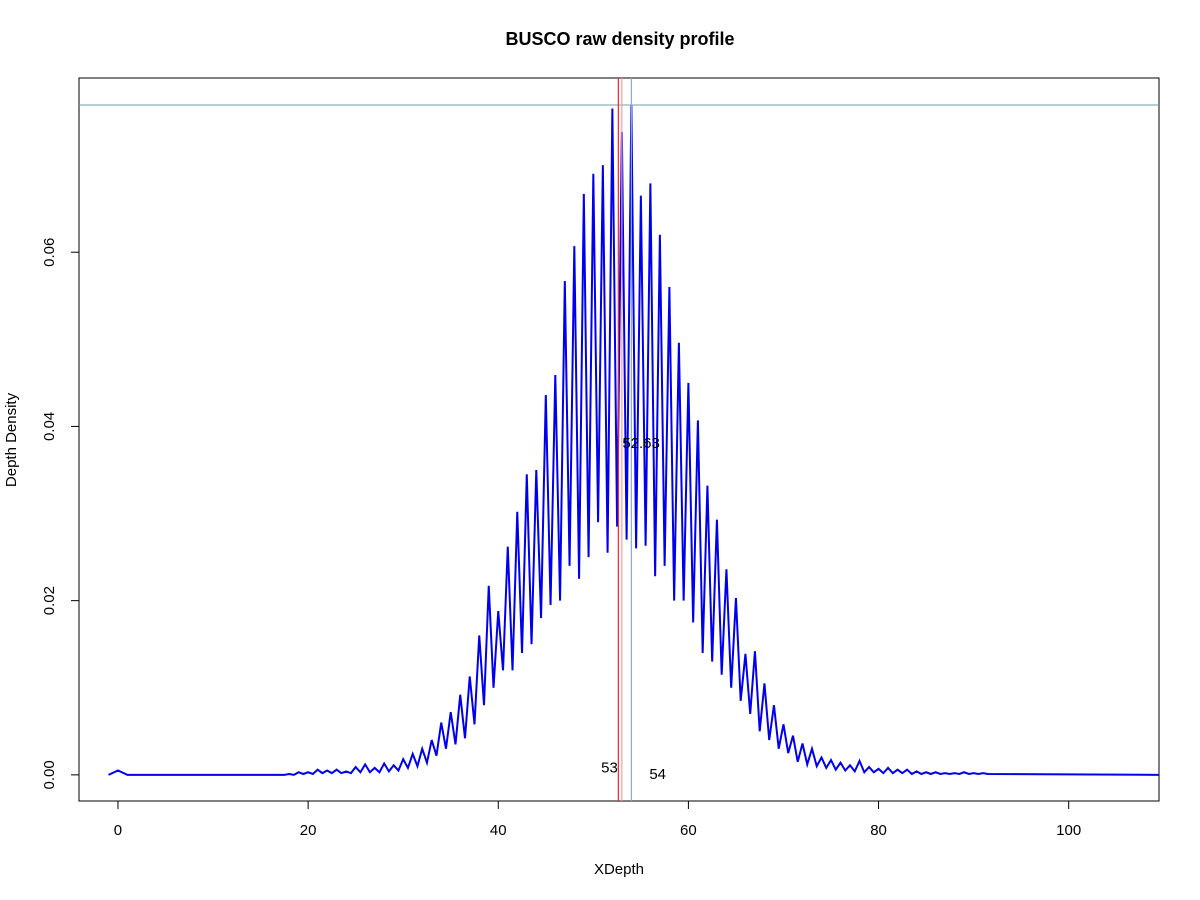 This screenshot has height=900, width=1200. Describe the element at coordinates (688, 830) in the screenshot. I see `x-tick-label: 60` at that location.